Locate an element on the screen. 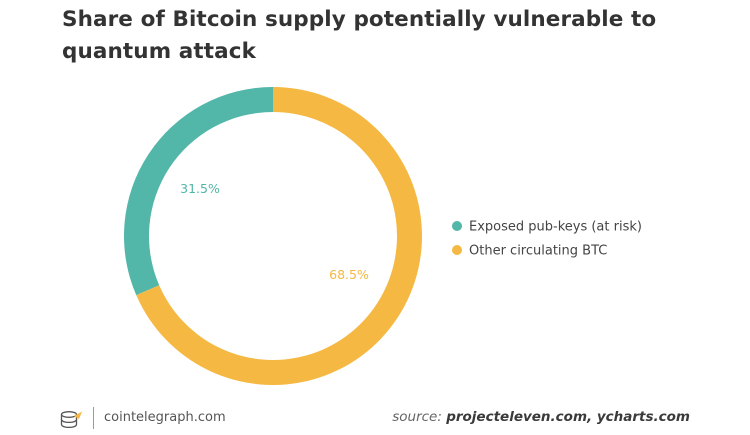 The height and width of the screenshot is (435, 750). data-label-exposed: 31.5% is located at coordinates (200, 188).